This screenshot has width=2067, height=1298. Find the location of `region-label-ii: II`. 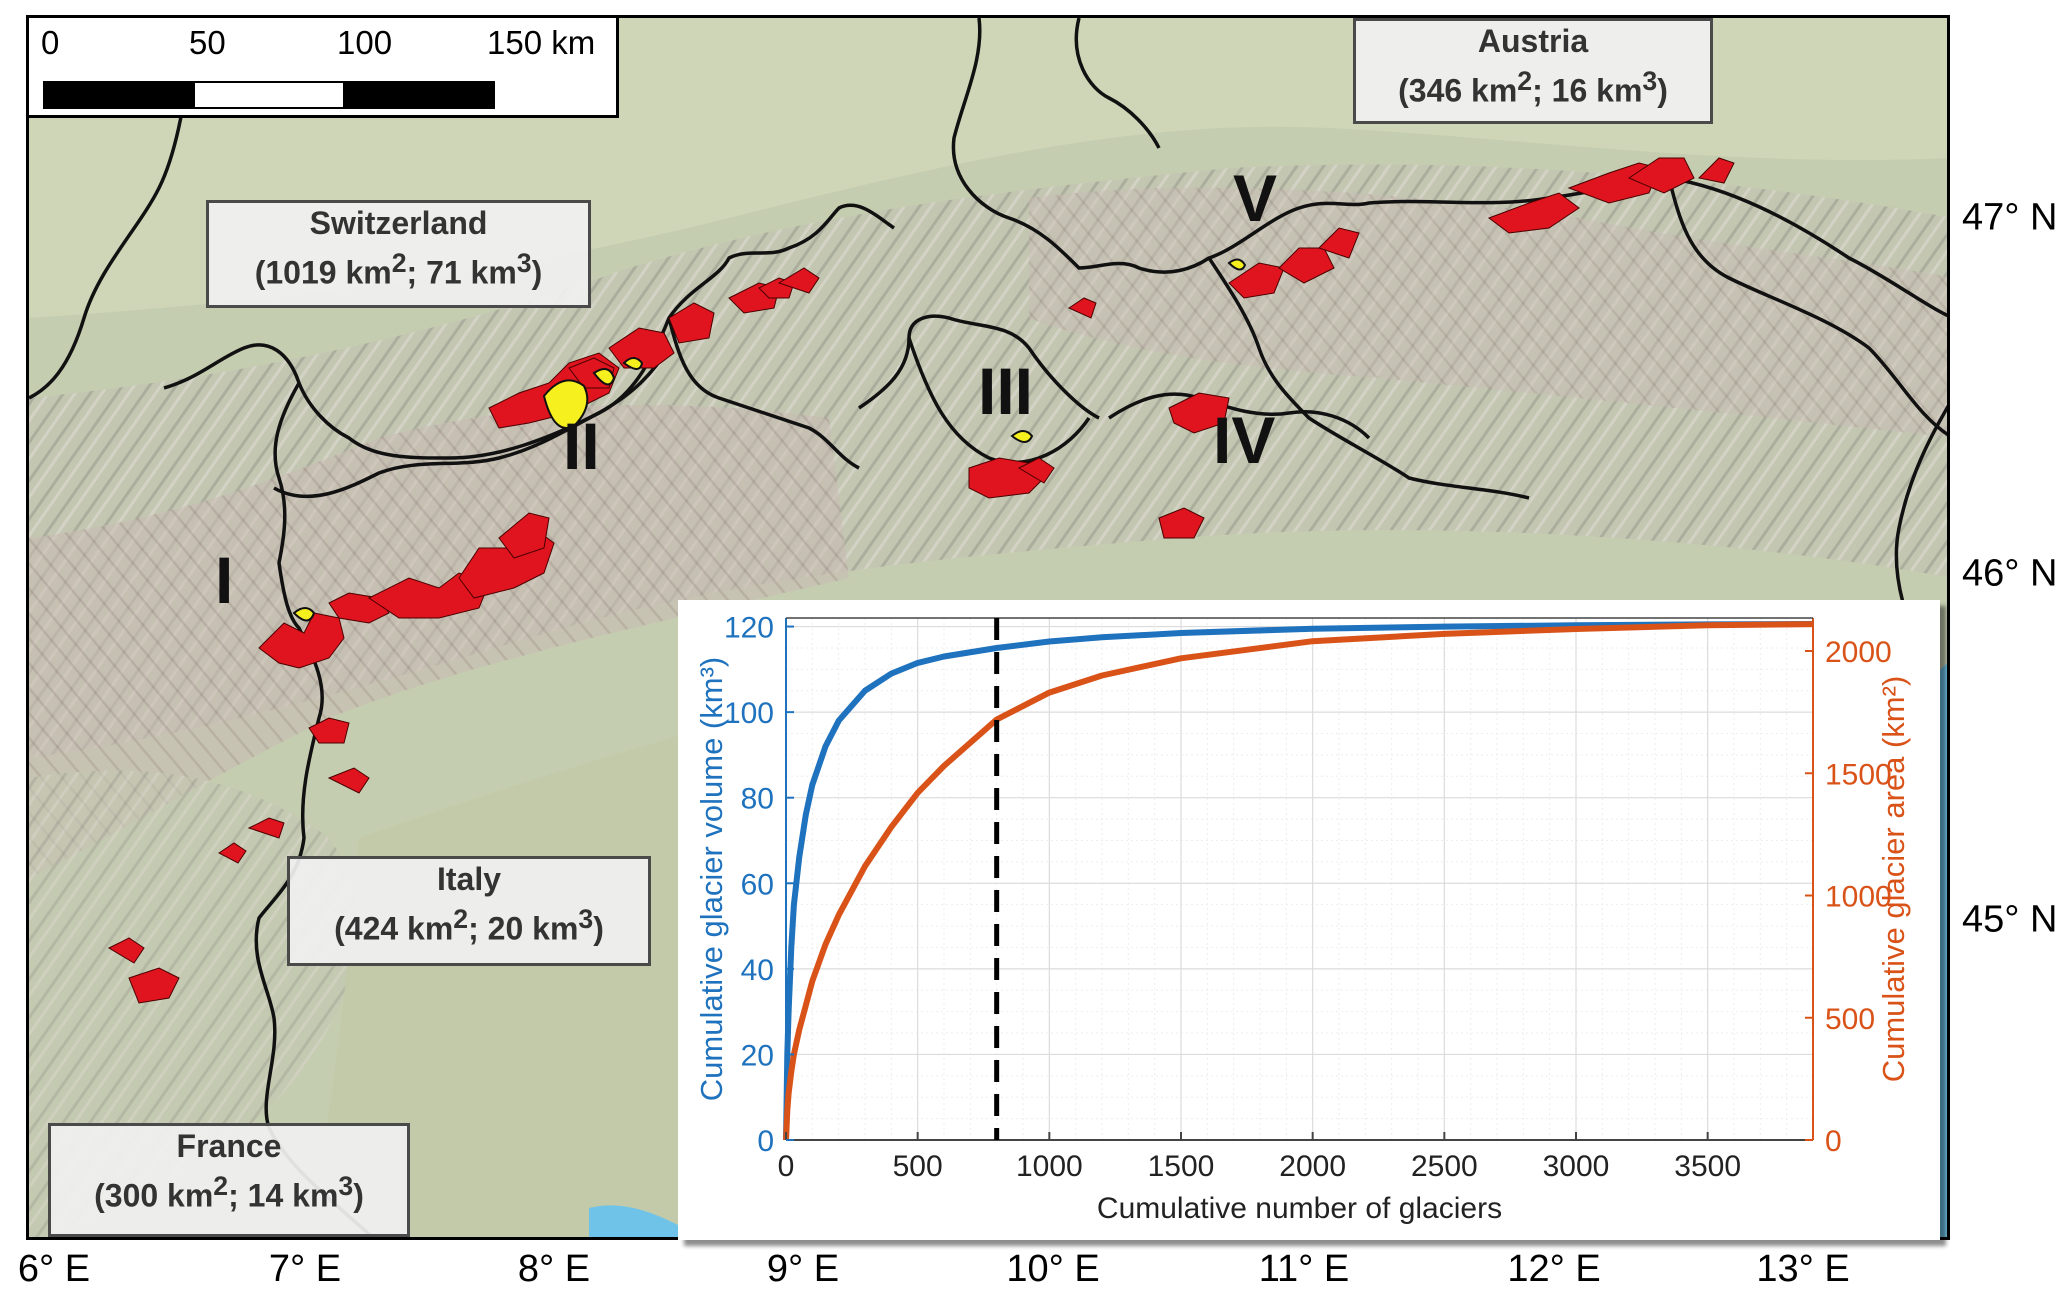

region-label-ii: II is located at coordinates (581, 446).